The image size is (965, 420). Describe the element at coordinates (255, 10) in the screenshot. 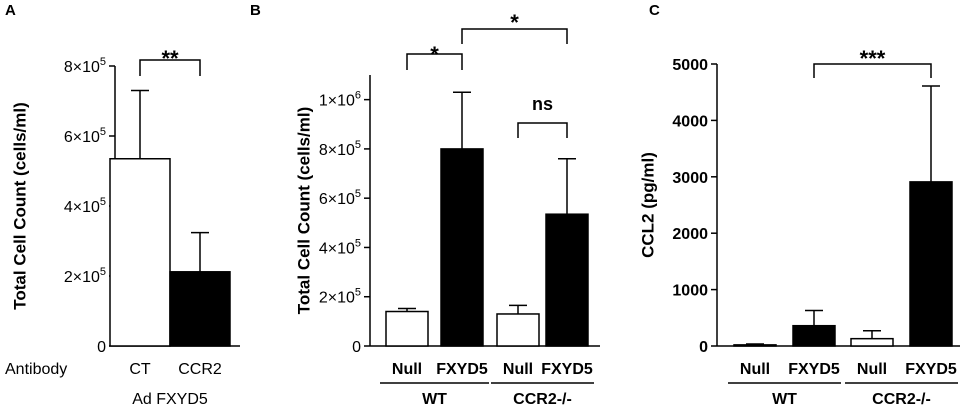

I see `panel-b-letter: B` at that location.